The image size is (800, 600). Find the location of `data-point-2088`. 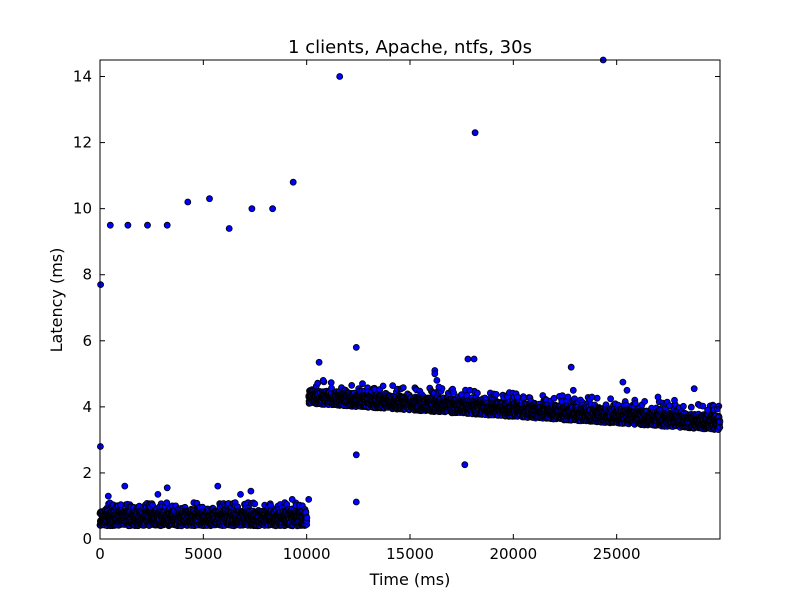

data-point-2088 is located at coordinates (318, 383).